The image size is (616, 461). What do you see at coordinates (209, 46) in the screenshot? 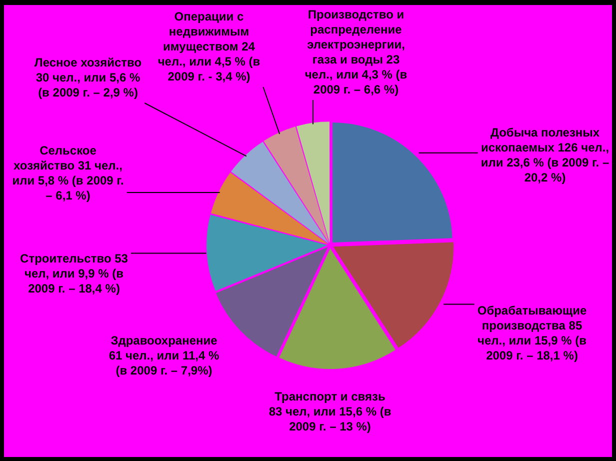
I see `slice-label: Операции с недвижимым имуществом 24 чел., или 4,5 % (в 2009 г. - 3,4 %)` at bounding box center [209, 46].